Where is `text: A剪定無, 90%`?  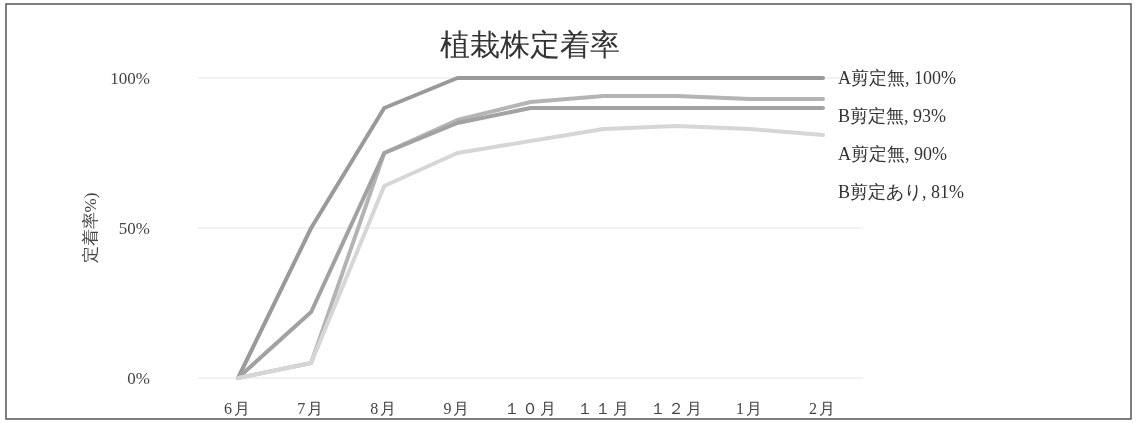
text: A剪定無, 90% is located at coordinates (892, 154).